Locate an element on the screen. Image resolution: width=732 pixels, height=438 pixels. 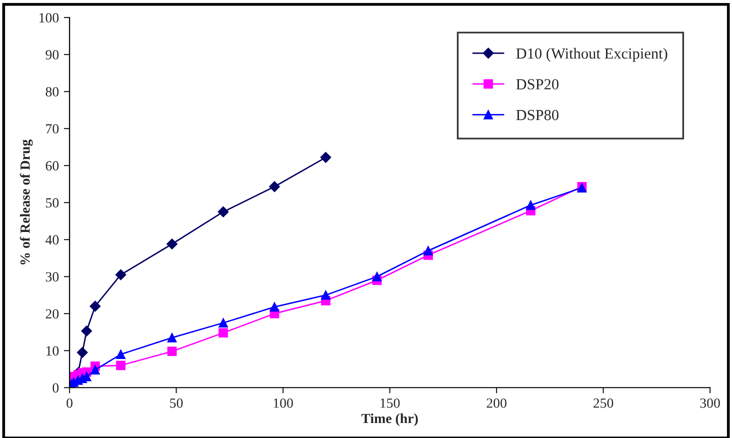
y-tick-label: 90 is located at coordinates (52, 55).